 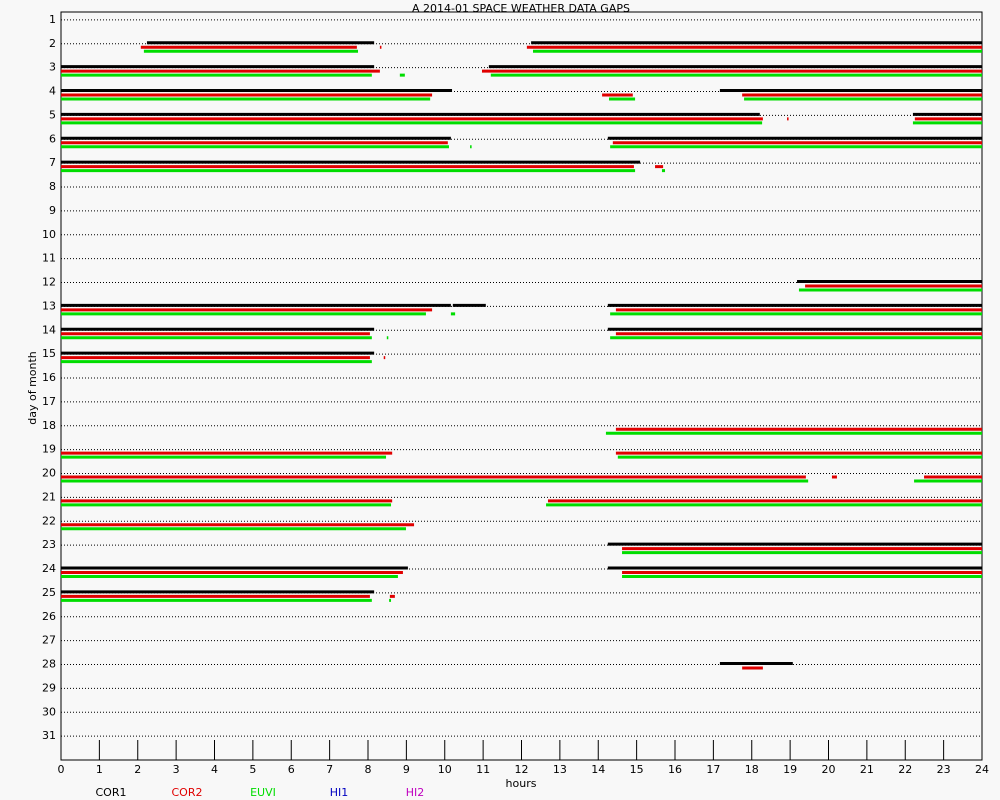 I want to click on x-tick-label: 3, so click(x=176, y=769).